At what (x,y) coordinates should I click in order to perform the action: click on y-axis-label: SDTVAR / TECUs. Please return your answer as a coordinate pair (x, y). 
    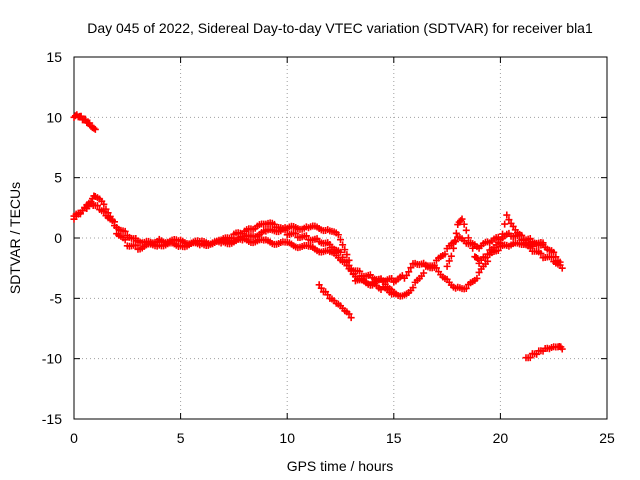
    Looking at the image, I should click on (15, 238).